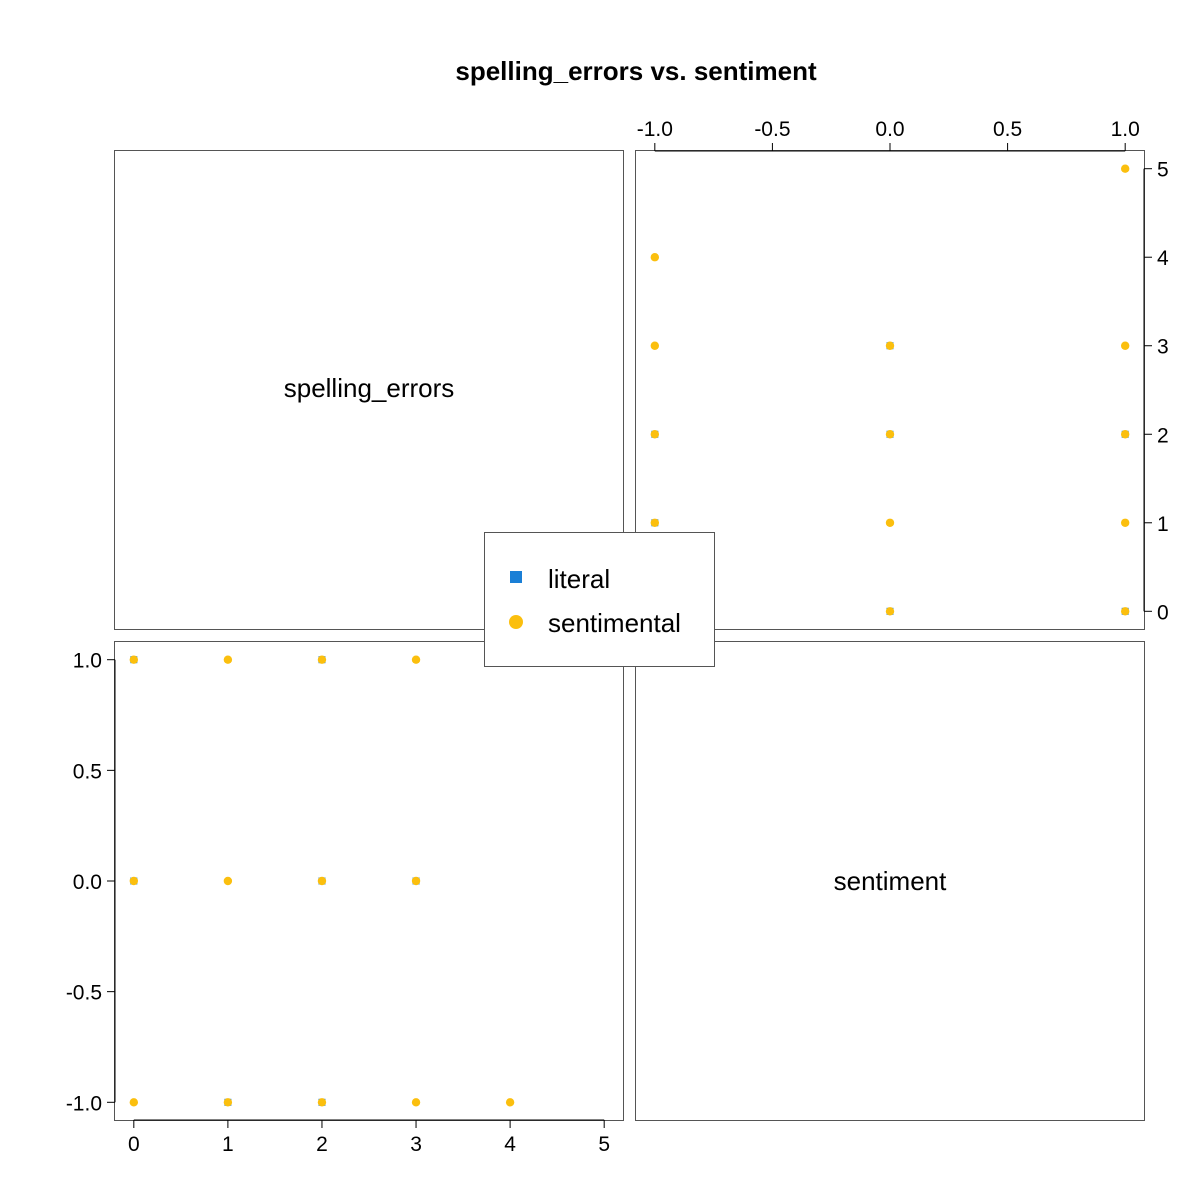  I want to click on bottom-axis-tick-label: 5, so click(604, 1144).